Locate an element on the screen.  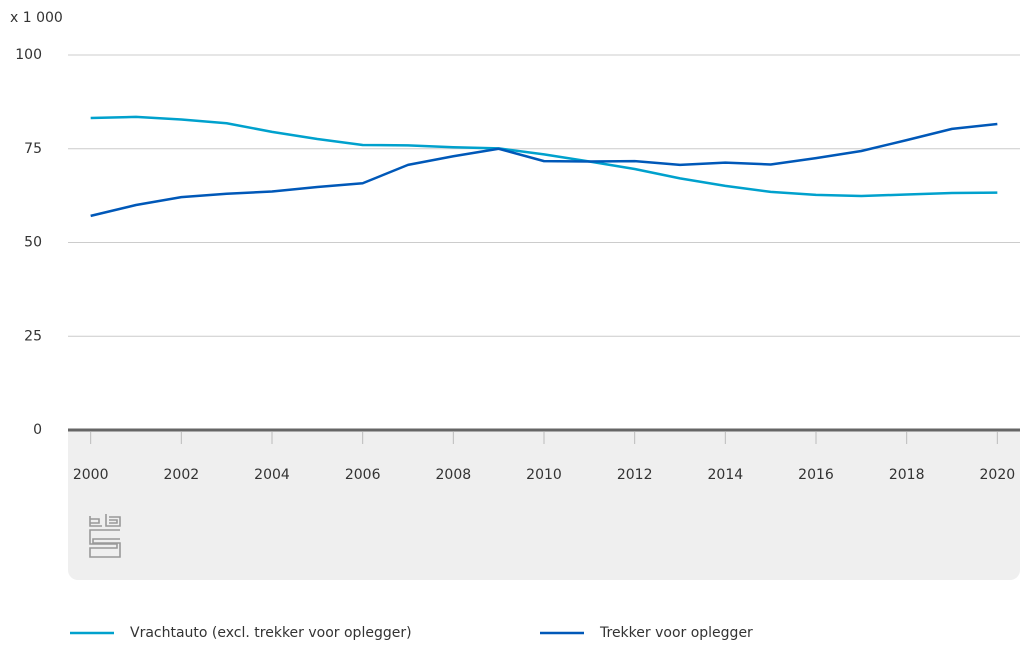
x-tick-label: 2012 is located at coordinates (635, 475).